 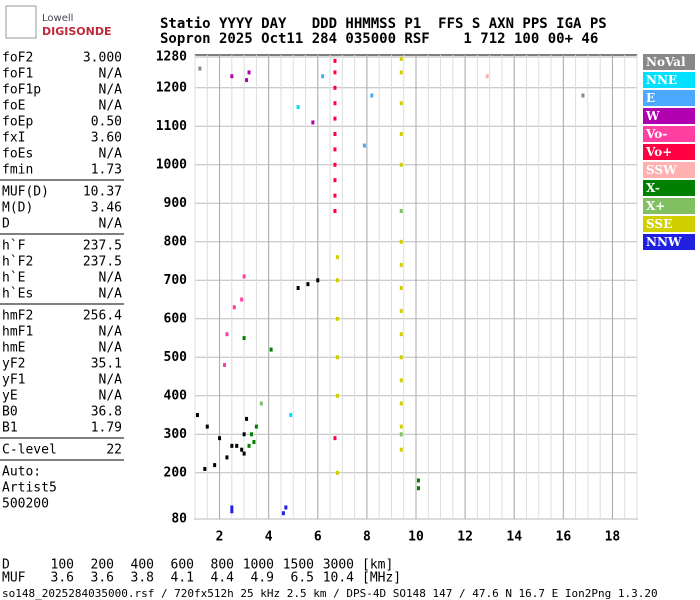 I want to click on y-tick-label: 1000, so click(x=171, y=164).